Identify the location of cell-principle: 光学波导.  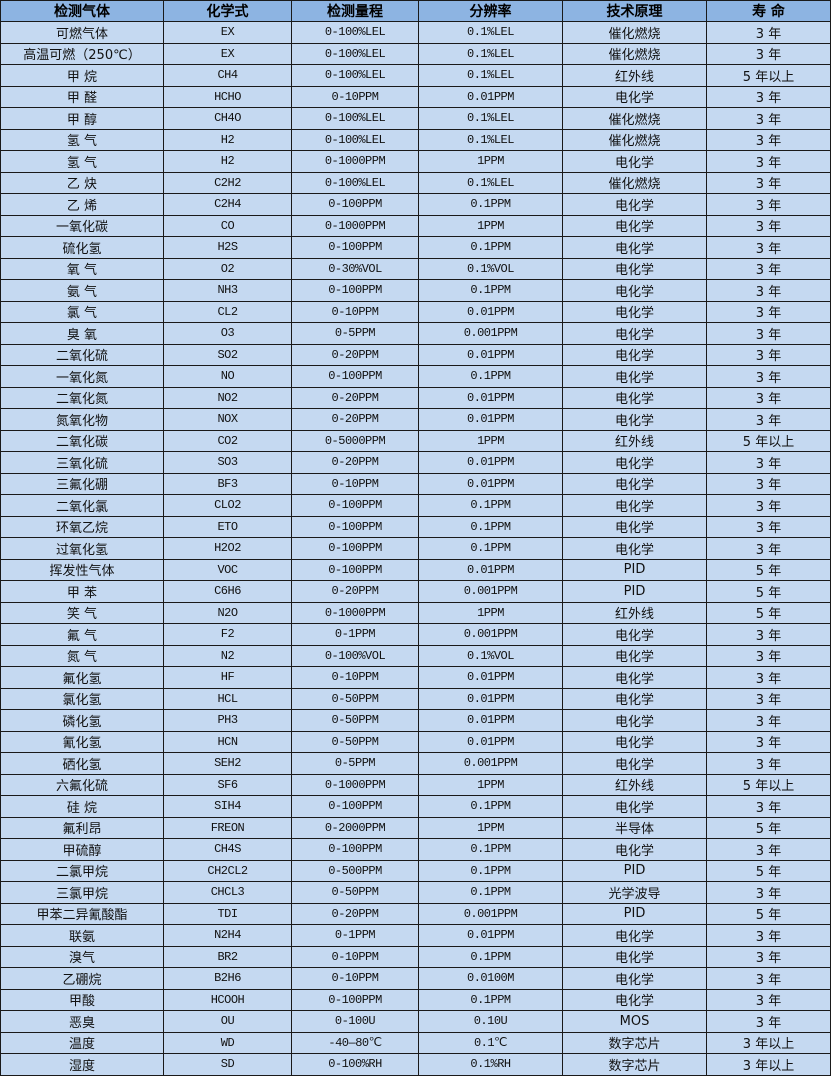
(634, 892).